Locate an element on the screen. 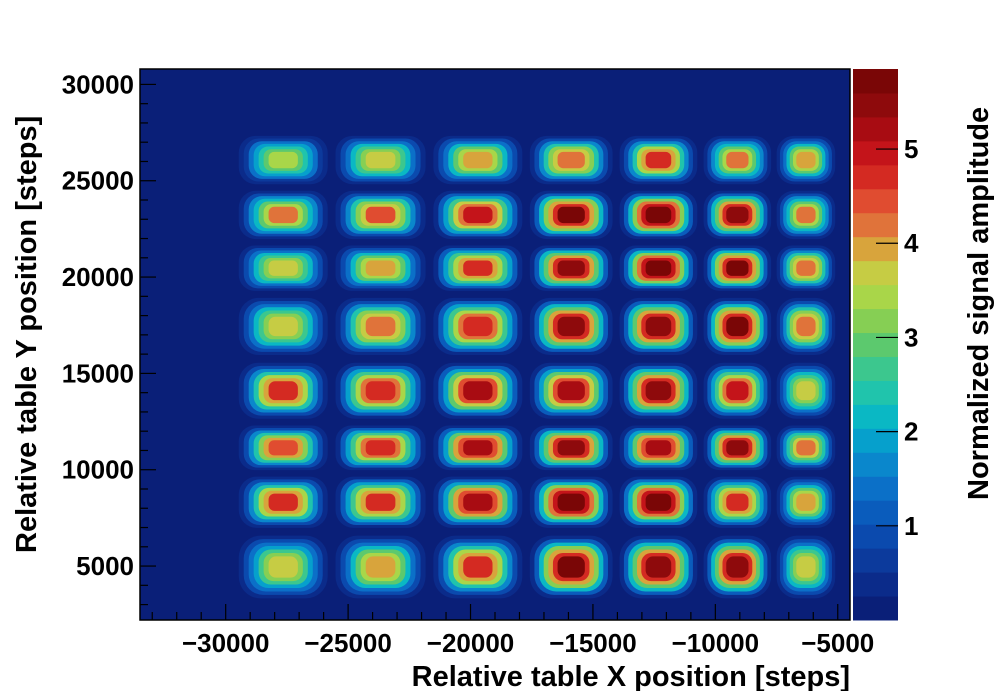  x-tick-label: −5000 is located at coordinates (837, 643).